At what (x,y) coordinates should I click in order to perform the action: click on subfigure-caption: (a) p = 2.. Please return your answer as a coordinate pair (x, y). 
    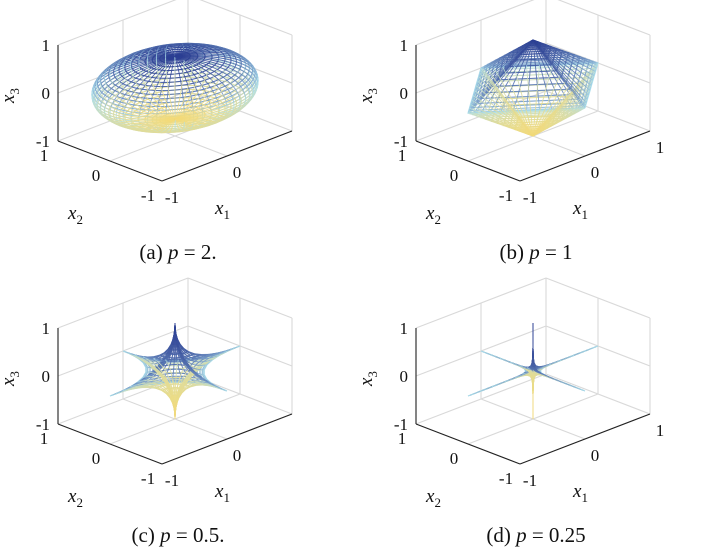
    Looking at the image, I should click on (177, 252).